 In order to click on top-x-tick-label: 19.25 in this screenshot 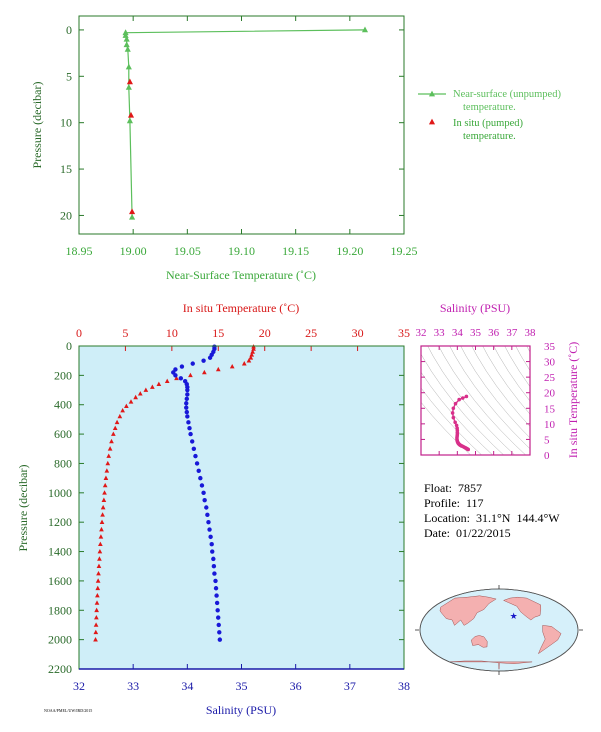, I will do `click(404, 251)`.